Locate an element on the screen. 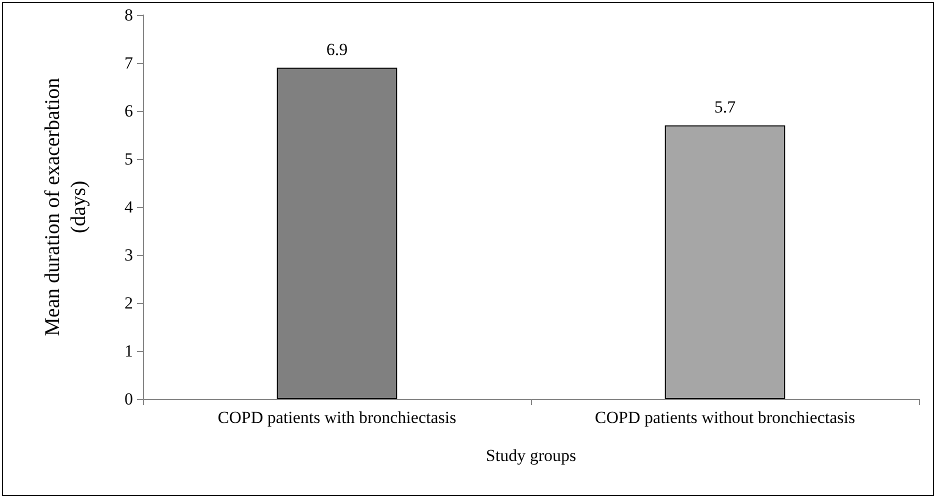  y-tick-label: 6 is located at coordinates (128, 111).